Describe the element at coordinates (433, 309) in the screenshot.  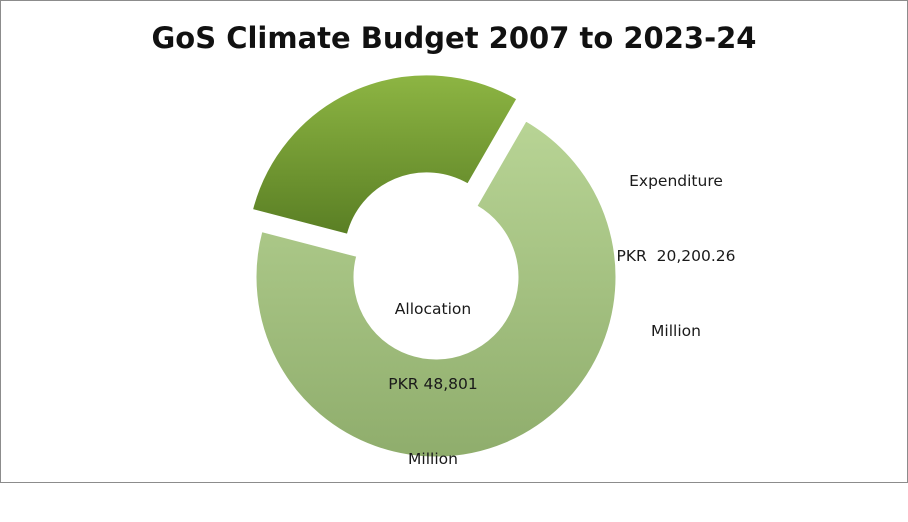
I see `data-label-allocation-line1: Allocation` at that location.